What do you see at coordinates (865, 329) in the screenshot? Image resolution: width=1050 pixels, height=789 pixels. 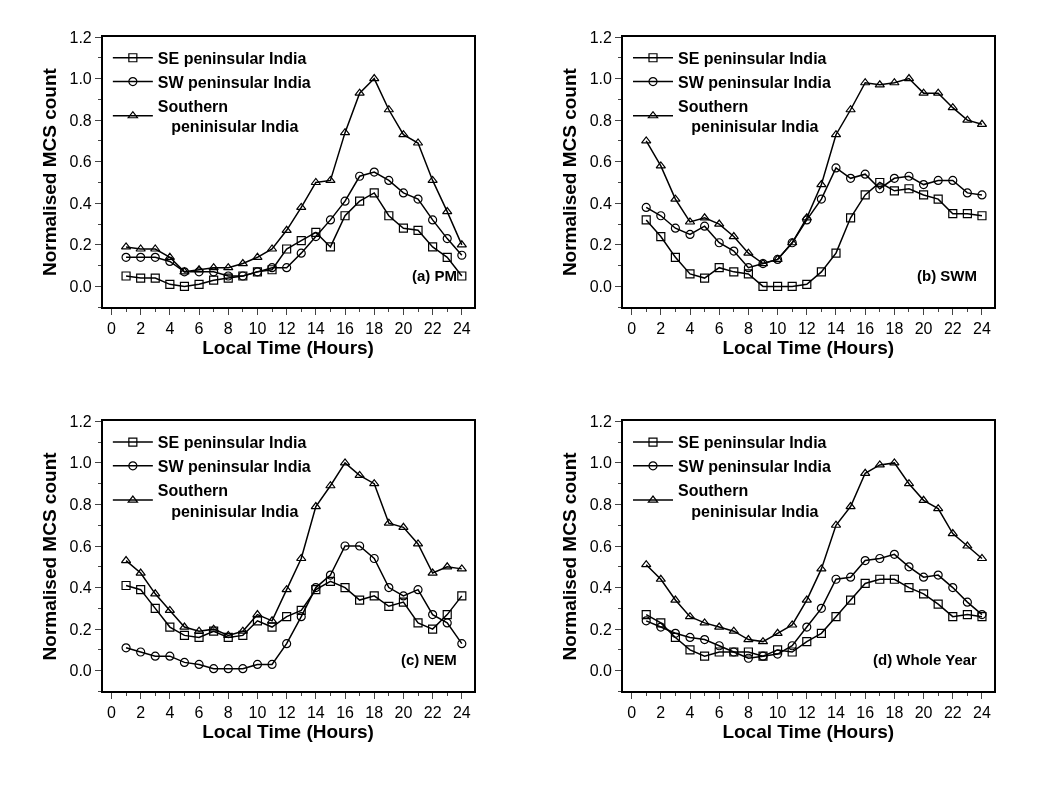 I see `x-tick-label: 16` at bounding box center [865, 329].